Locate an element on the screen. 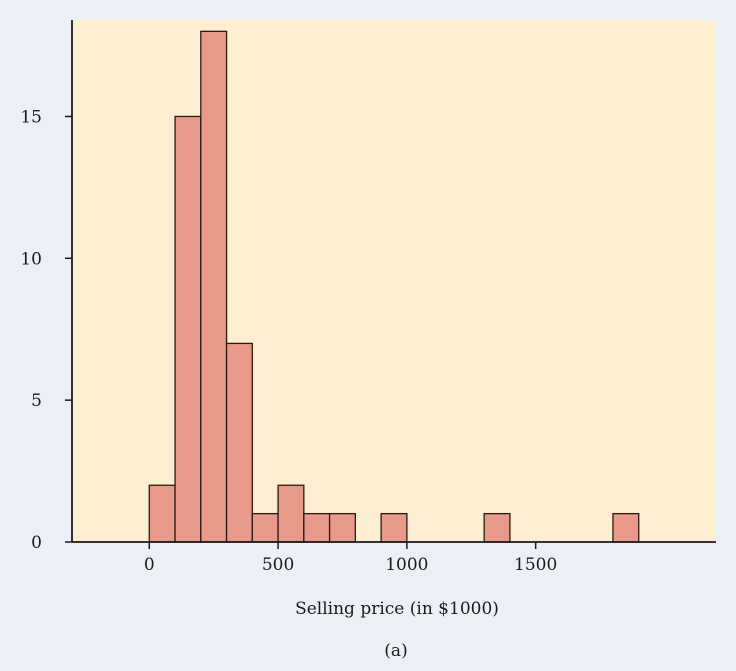  x-tick-label: 1000 is located at coordinates (406, 565).